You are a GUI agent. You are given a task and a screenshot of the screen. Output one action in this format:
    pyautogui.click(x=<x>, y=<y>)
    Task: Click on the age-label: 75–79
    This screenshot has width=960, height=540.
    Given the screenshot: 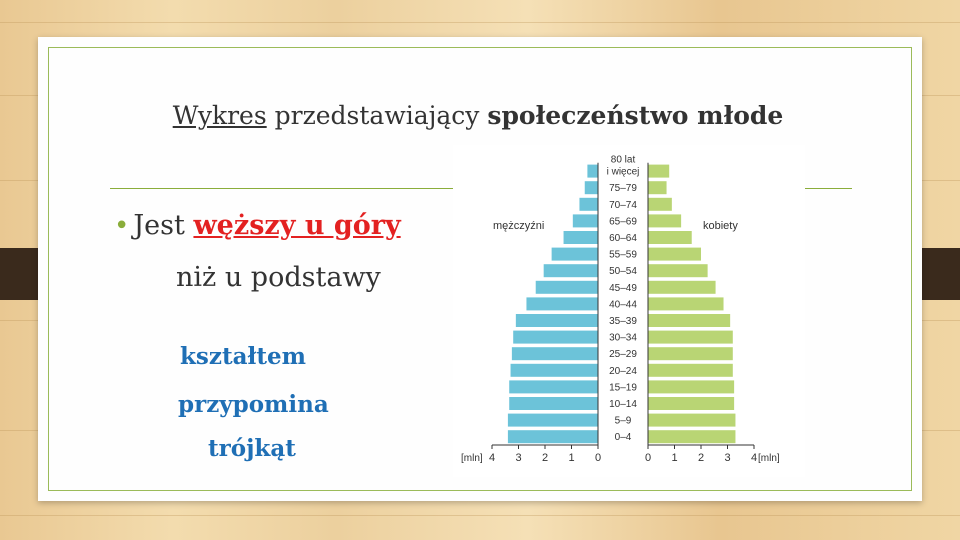 What is the action you would take?
    pyautogui.click(x=623, y=188)
    